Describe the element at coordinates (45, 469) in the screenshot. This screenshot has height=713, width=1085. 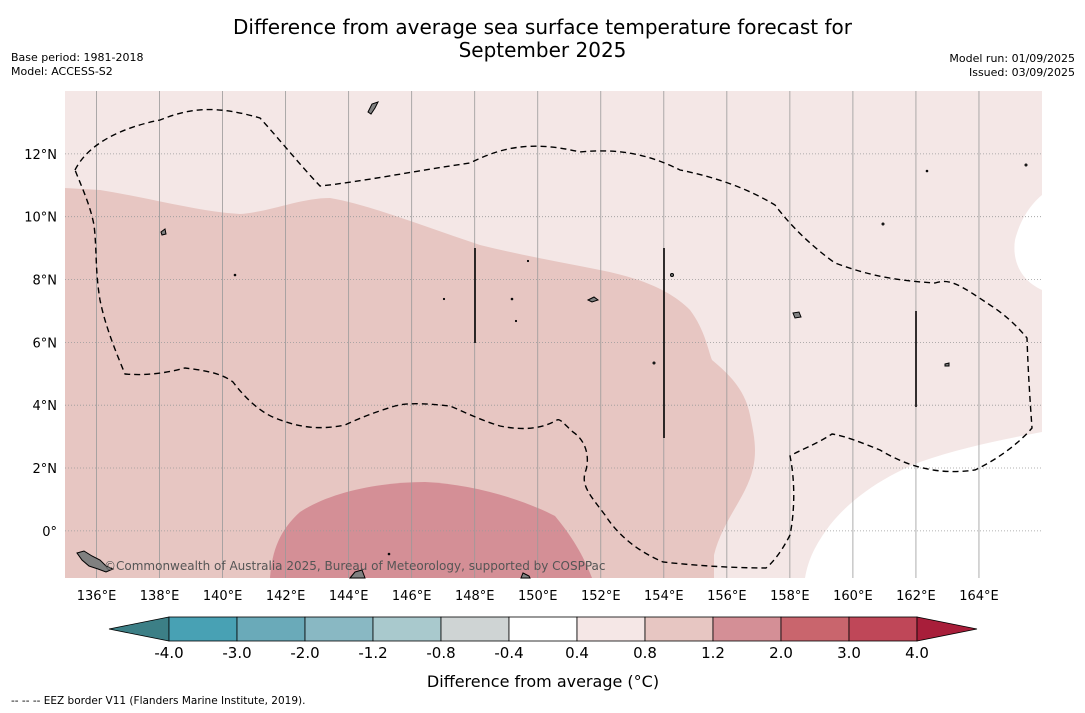
I see `latitude-tick-label: 2°N` at that location.